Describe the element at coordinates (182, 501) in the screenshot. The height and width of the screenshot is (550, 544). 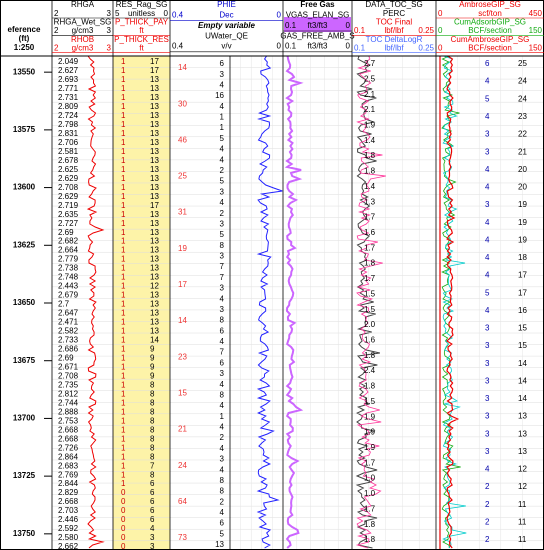
I see `value-label: 64` at that location.